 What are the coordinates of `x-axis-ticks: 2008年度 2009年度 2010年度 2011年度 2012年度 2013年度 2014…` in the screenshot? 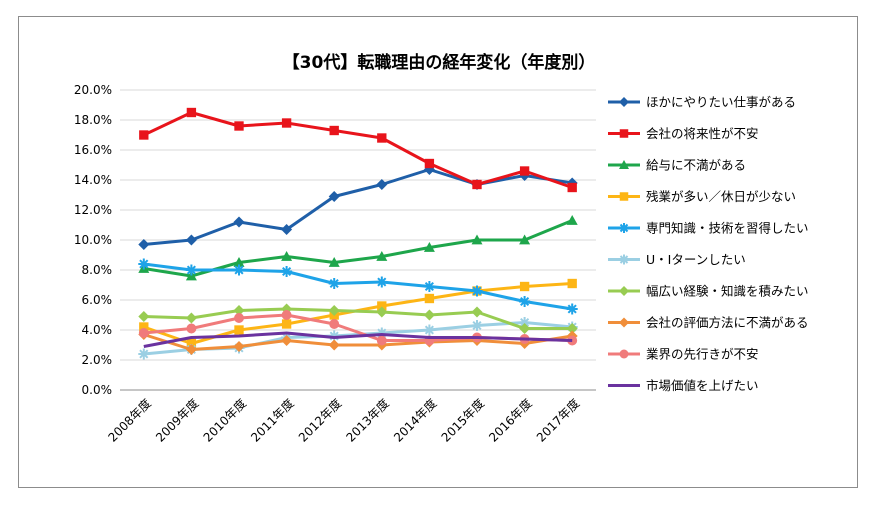 It's located at (344, 420).